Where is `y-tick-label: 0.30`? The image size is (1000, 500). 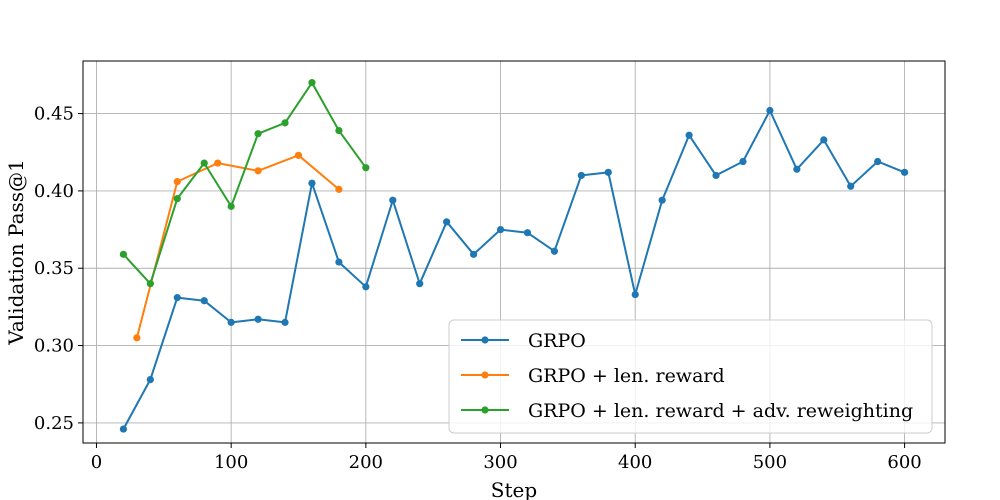 y-tick-label: 0.30 is located at coordinates (54, 346).